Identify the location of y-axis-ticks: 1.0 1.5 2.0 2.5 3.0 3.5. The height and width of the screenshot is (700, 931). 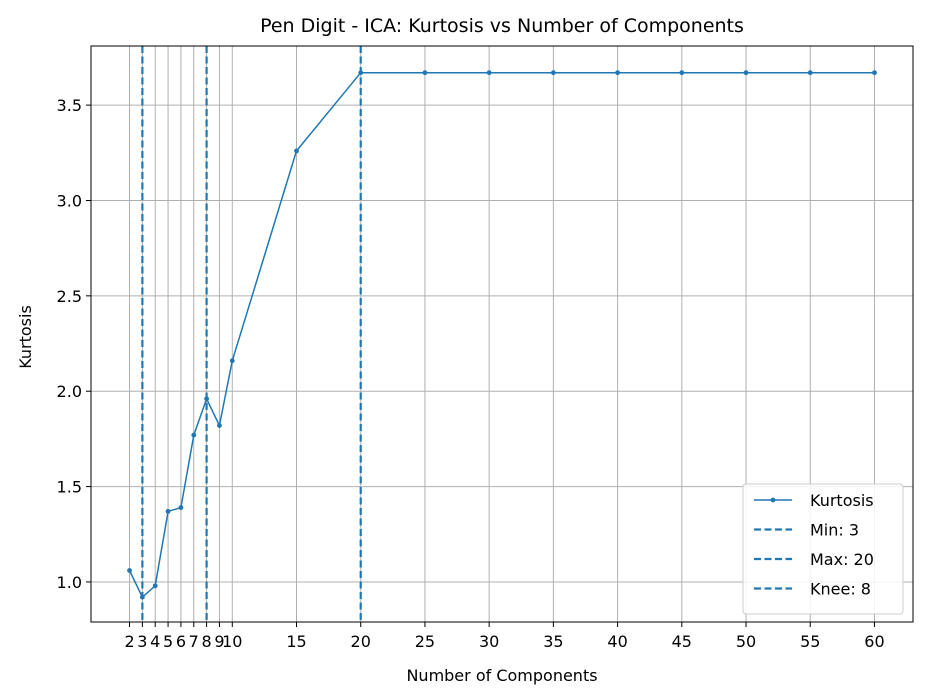
(74, 344).